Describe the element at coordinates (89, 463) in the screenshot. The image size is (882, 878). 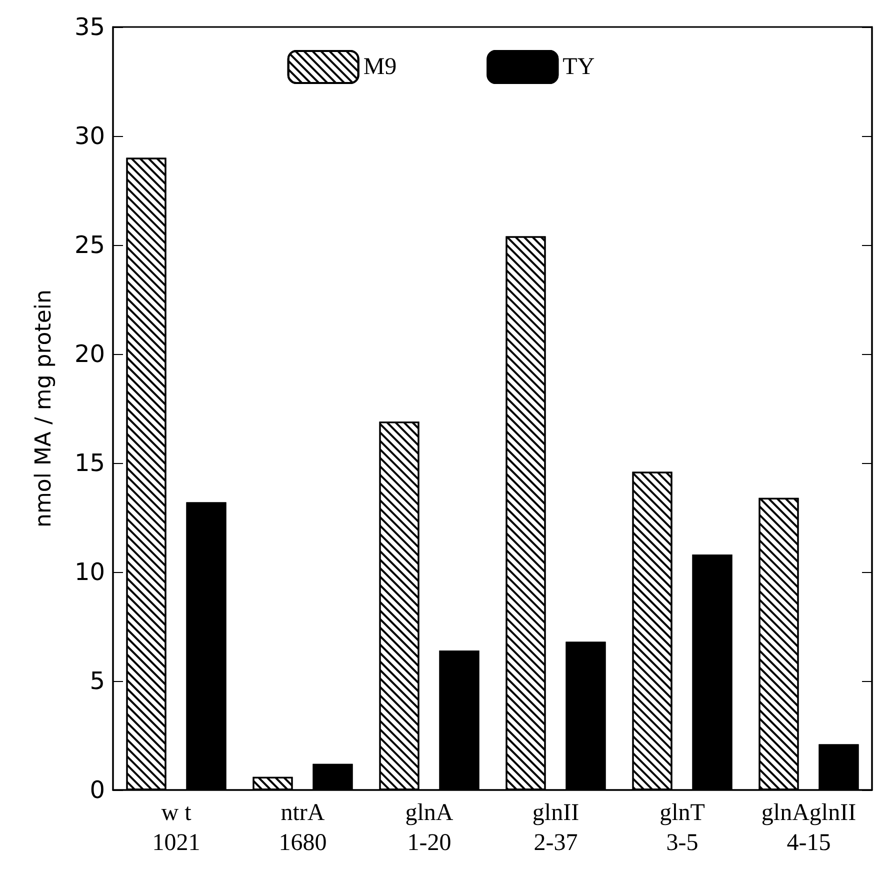
I see `y-tick-label: 15` at that location.